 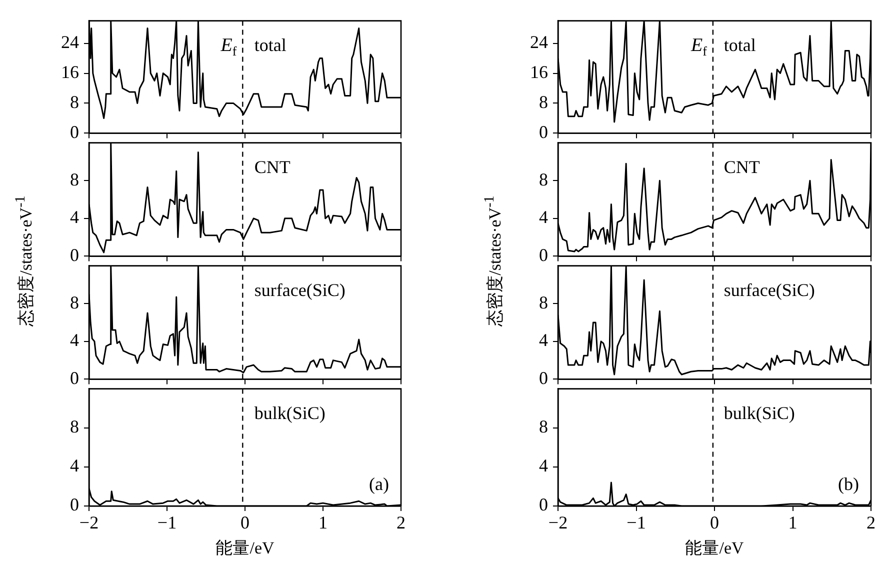 What do you see at coordinates (379, 484) in the screenshot?
I see `annotation: (a)` at bounding box center [379, 484].